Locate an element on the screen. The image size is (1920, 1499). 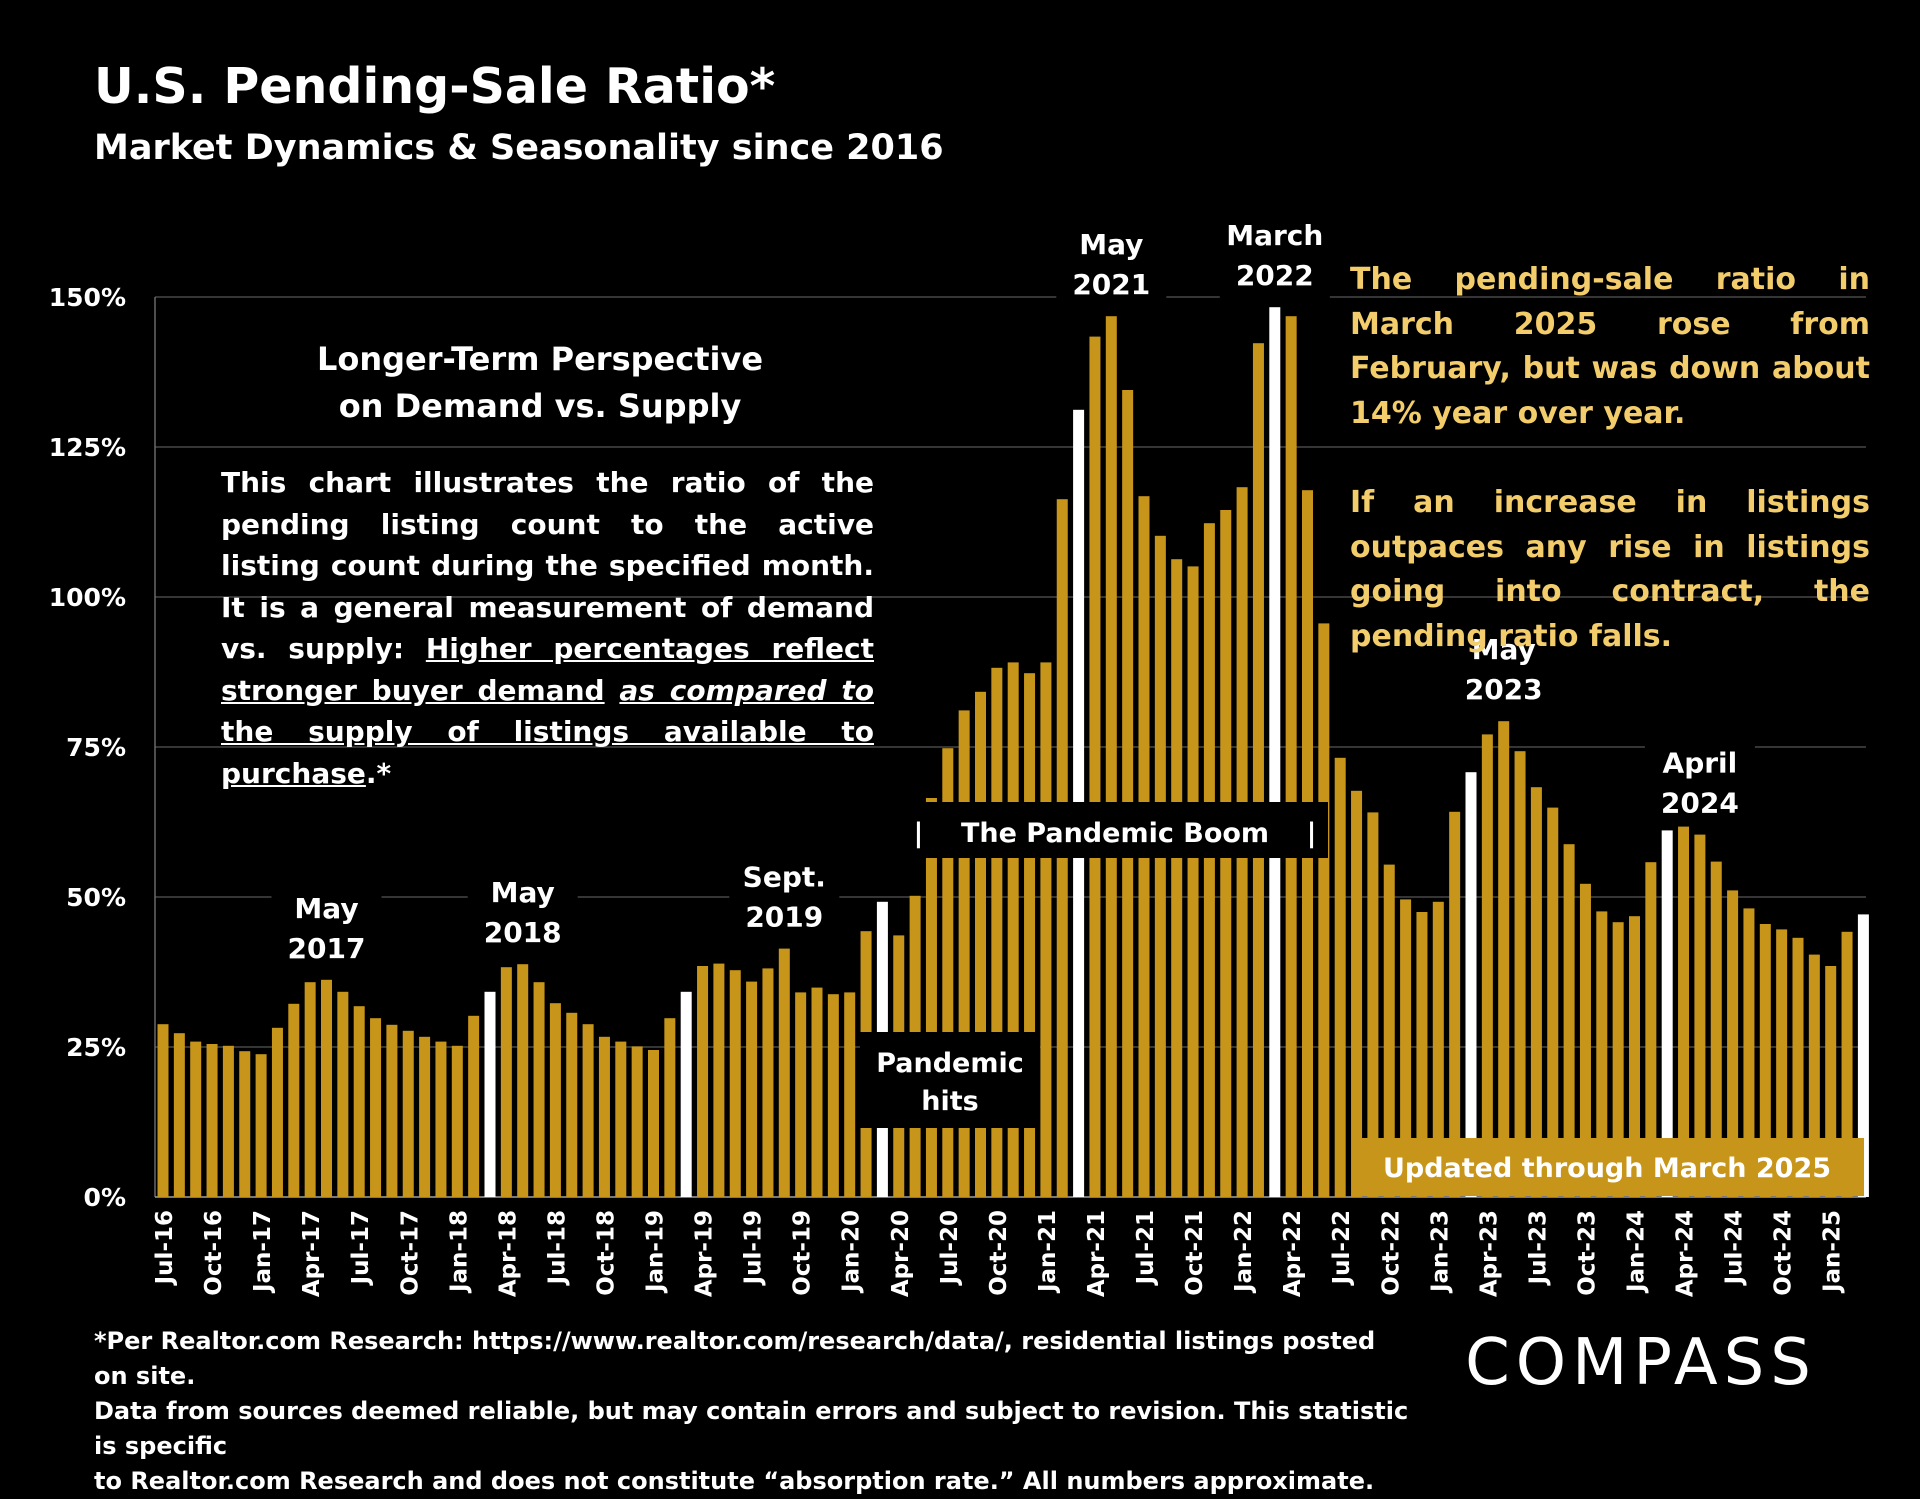
x-tick-label: Apr-21 is located at coordinates (1097, 1253).